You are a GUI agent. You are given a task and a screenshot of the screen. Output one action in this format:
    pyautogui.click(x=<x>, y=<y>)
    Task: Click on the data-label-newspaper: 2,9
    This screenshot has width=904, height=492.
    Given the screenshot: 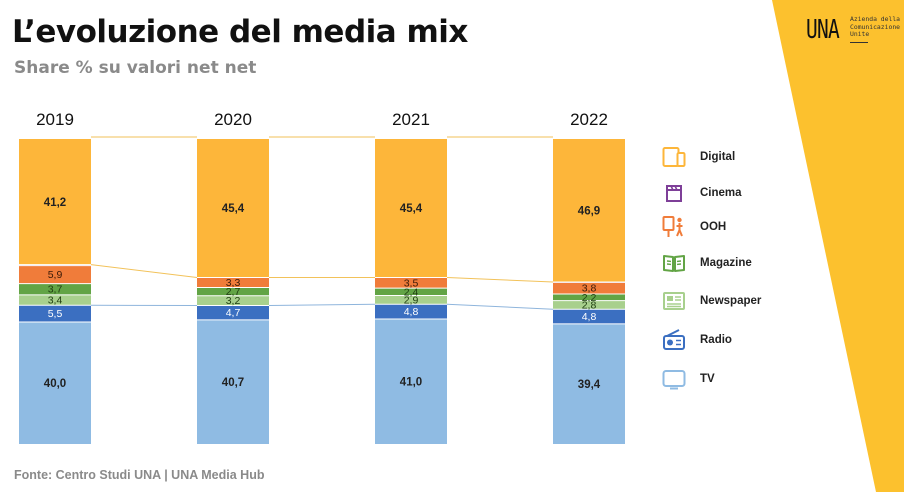 What is the action you would take?
    pyautogui.click(x=411, y=300)
    